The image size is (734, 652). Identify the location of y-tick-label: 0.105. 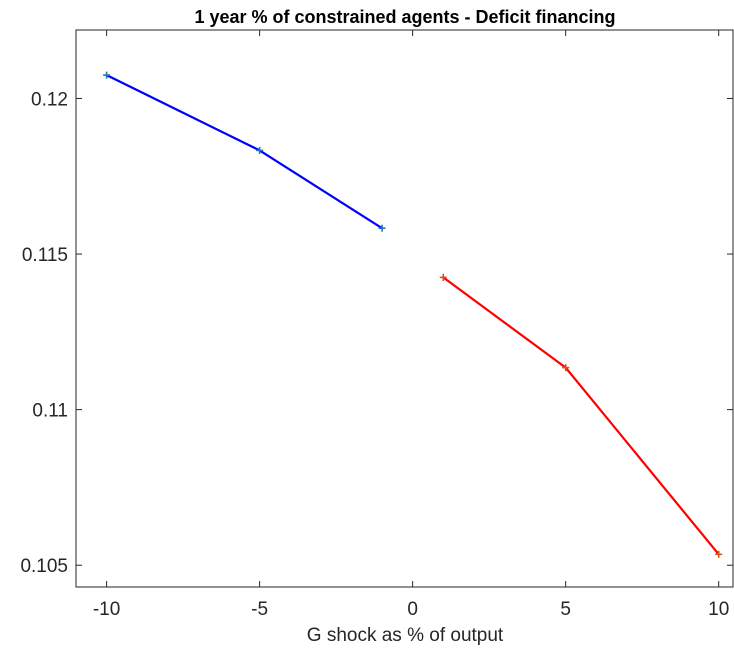
(44, 566).